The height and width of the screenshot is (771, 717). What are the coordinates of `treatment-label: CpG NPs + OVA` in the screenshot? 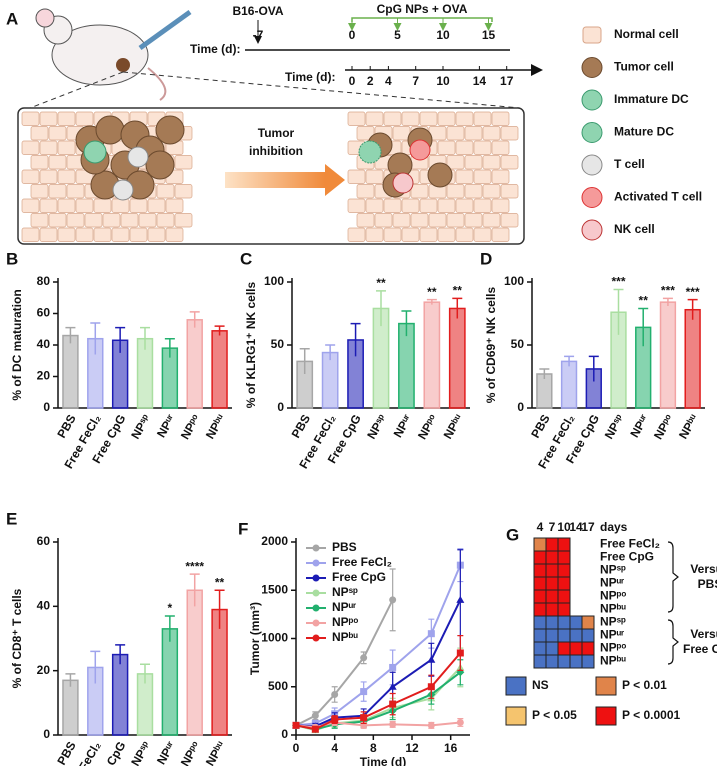 It's located at (422, 9).